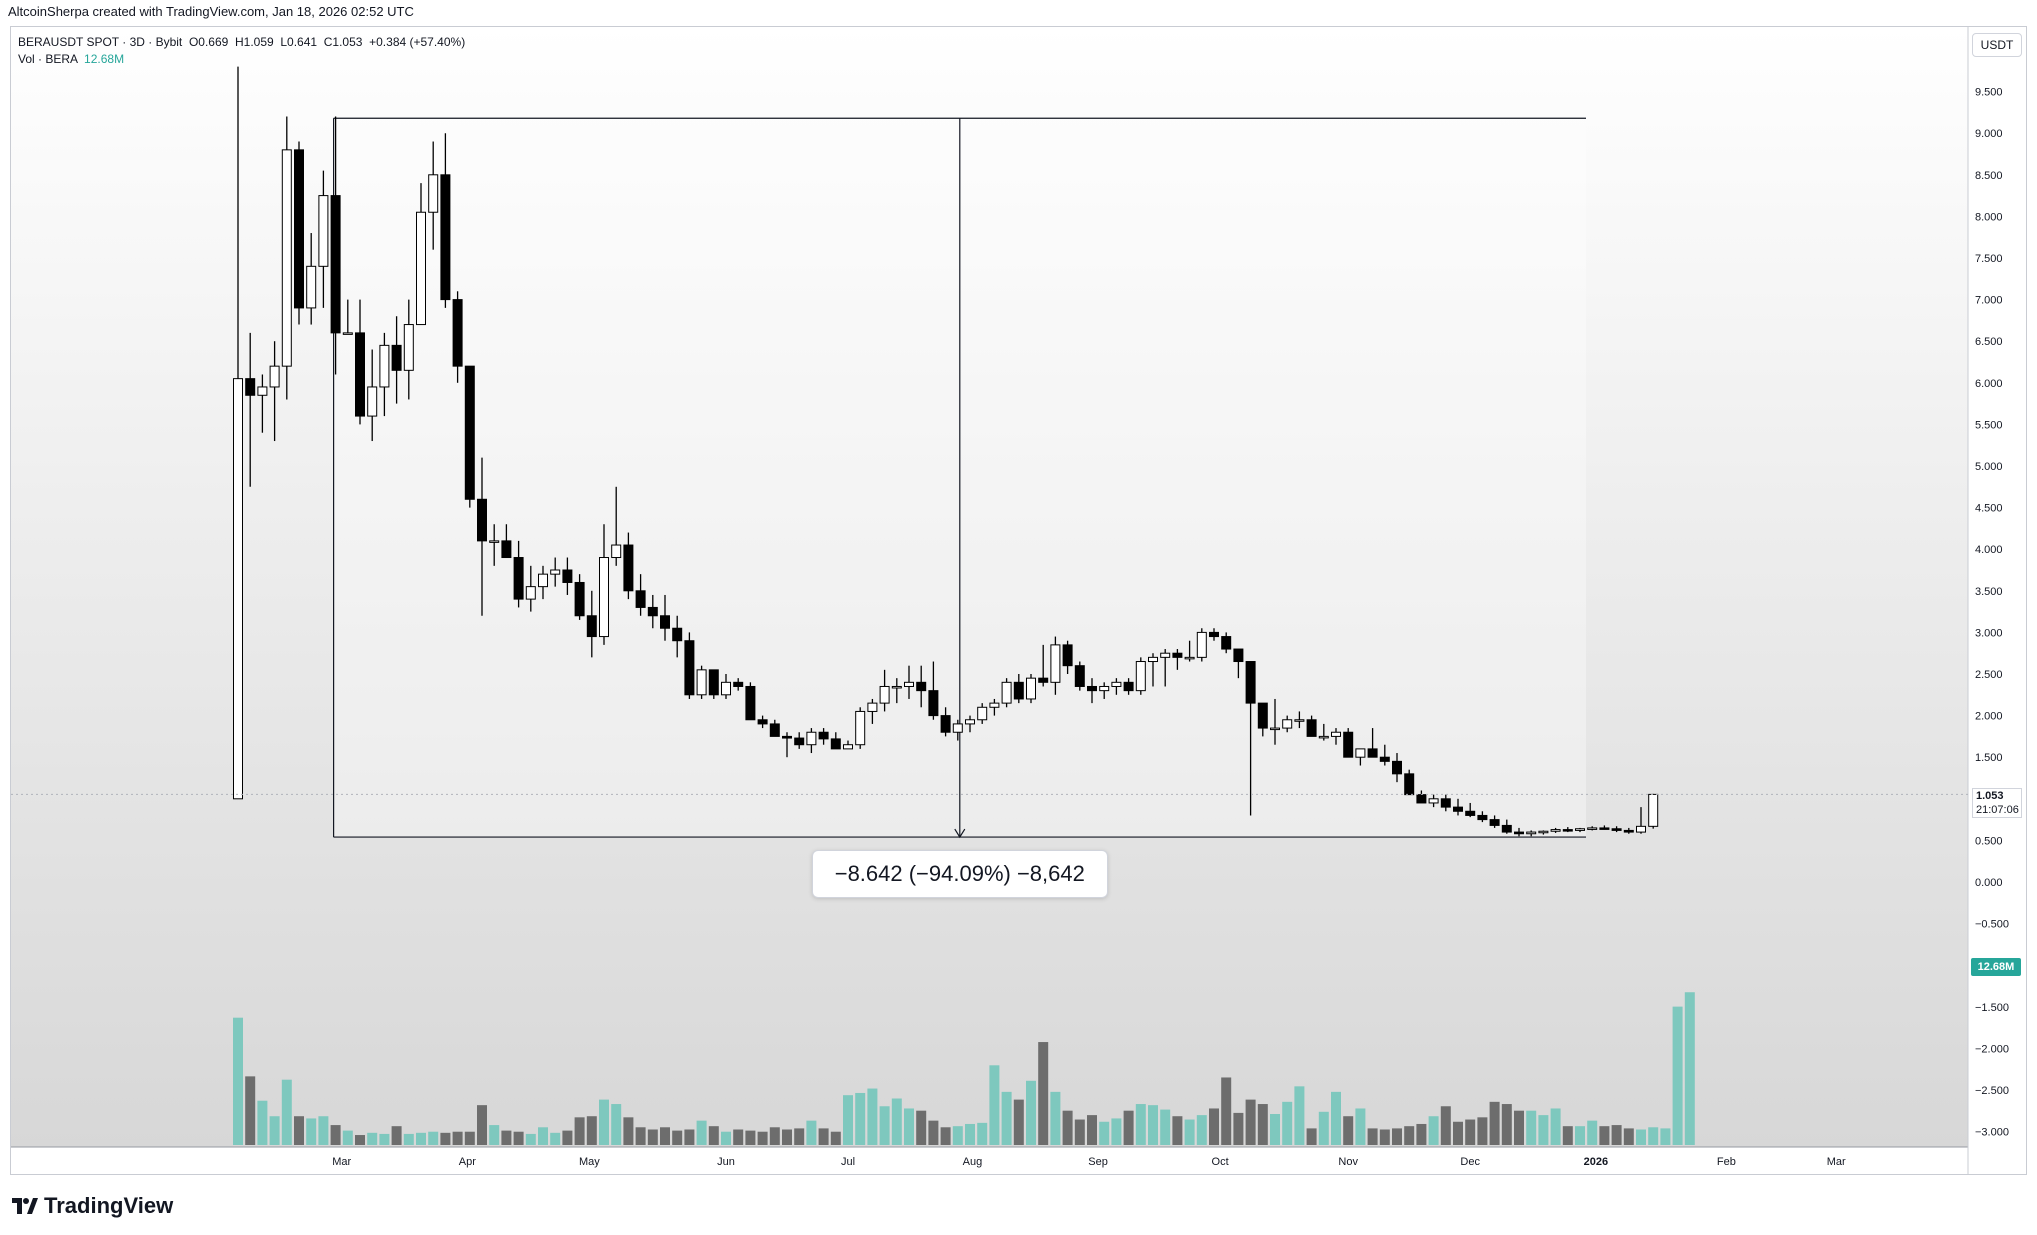 The width and height of the screenshot is (2037, 1235). I want to click on y-tick-label: 0.000, so click(1989, 883).